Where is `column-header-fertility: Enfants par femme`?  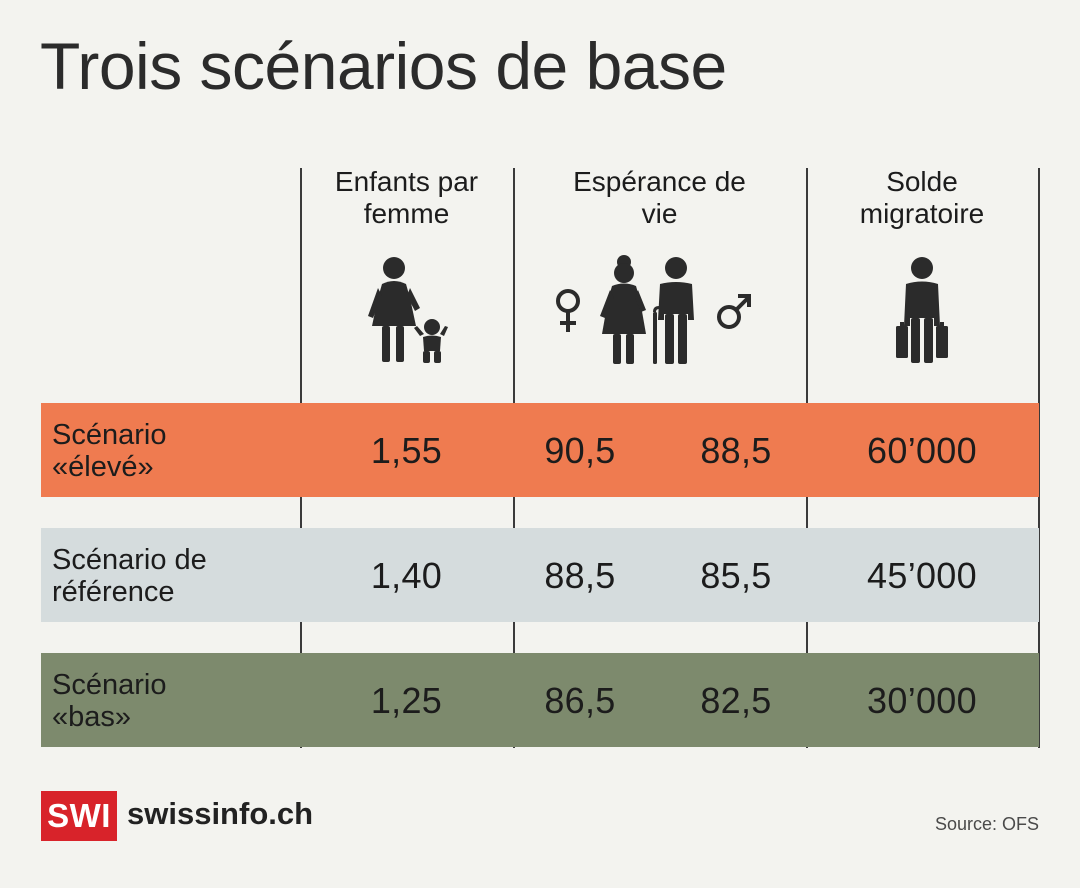 column-header-fertility: Enfants par femme is located at coordinates (406, 198).